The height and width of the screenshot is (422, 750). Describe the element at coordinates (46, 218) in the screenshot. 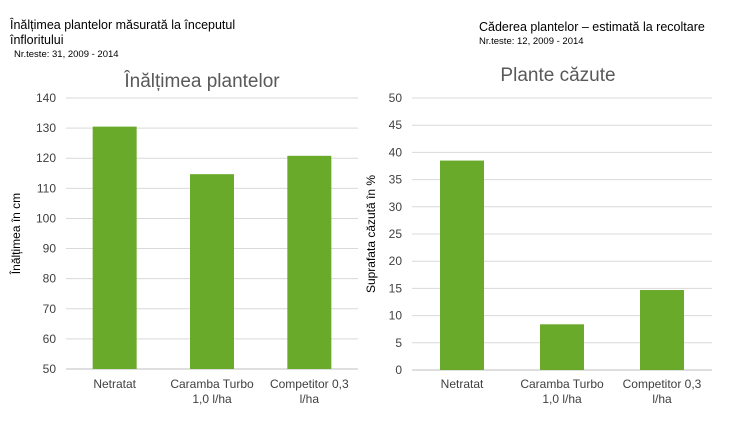

I see `height-chart-y-tick-label: 100` at that location.